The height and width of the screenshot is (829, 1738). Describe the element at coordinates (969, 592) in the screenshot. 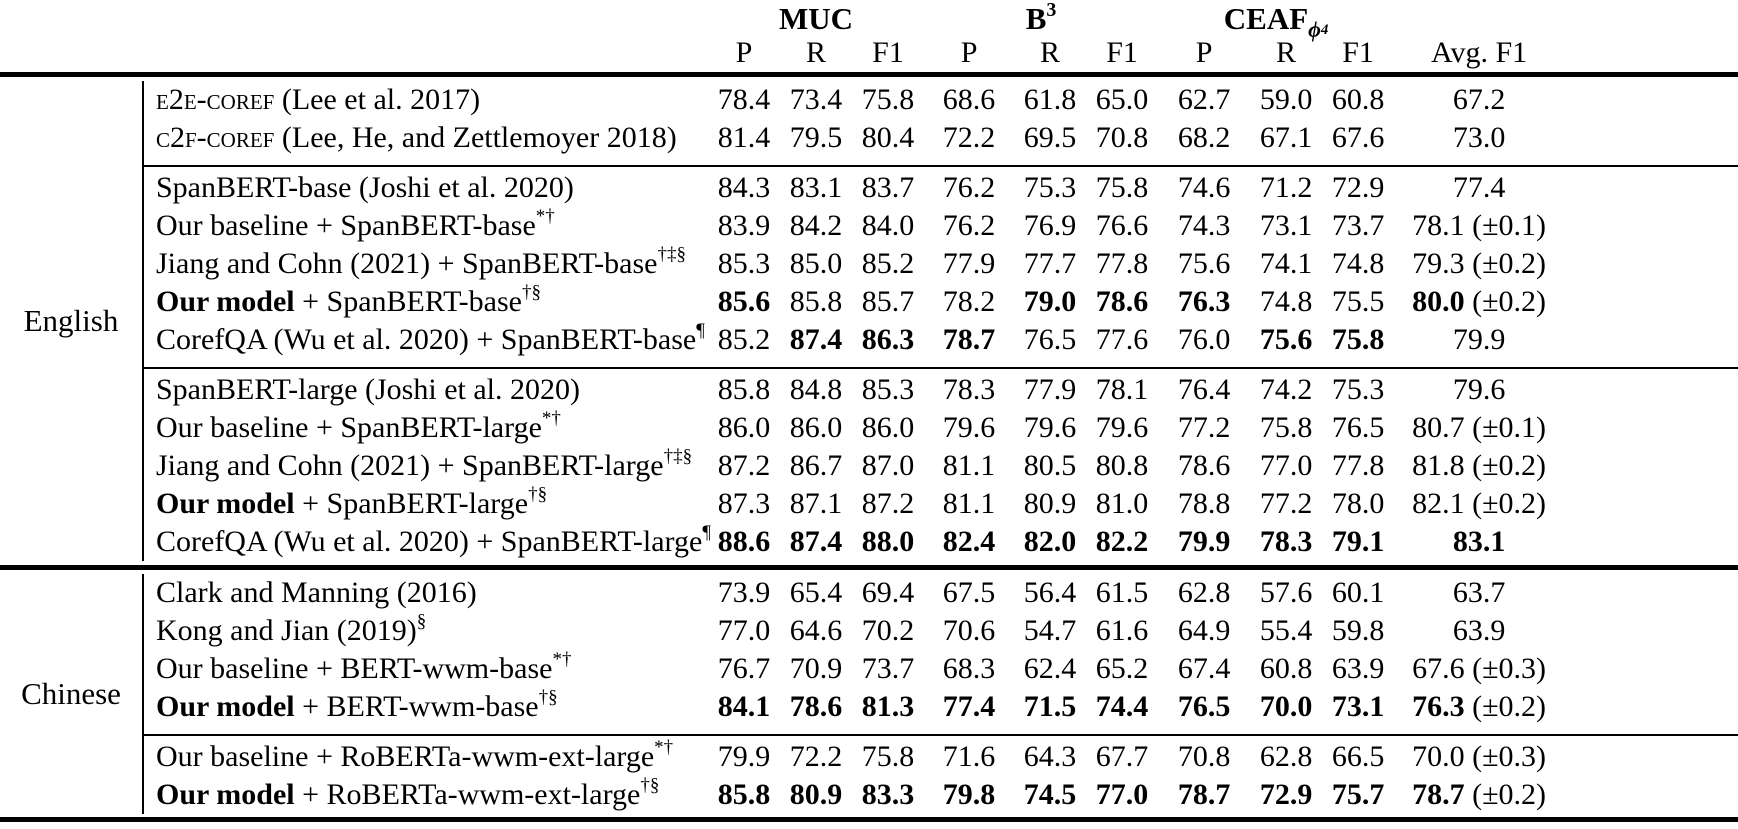

I see `metric-value: 67.5` at that location.